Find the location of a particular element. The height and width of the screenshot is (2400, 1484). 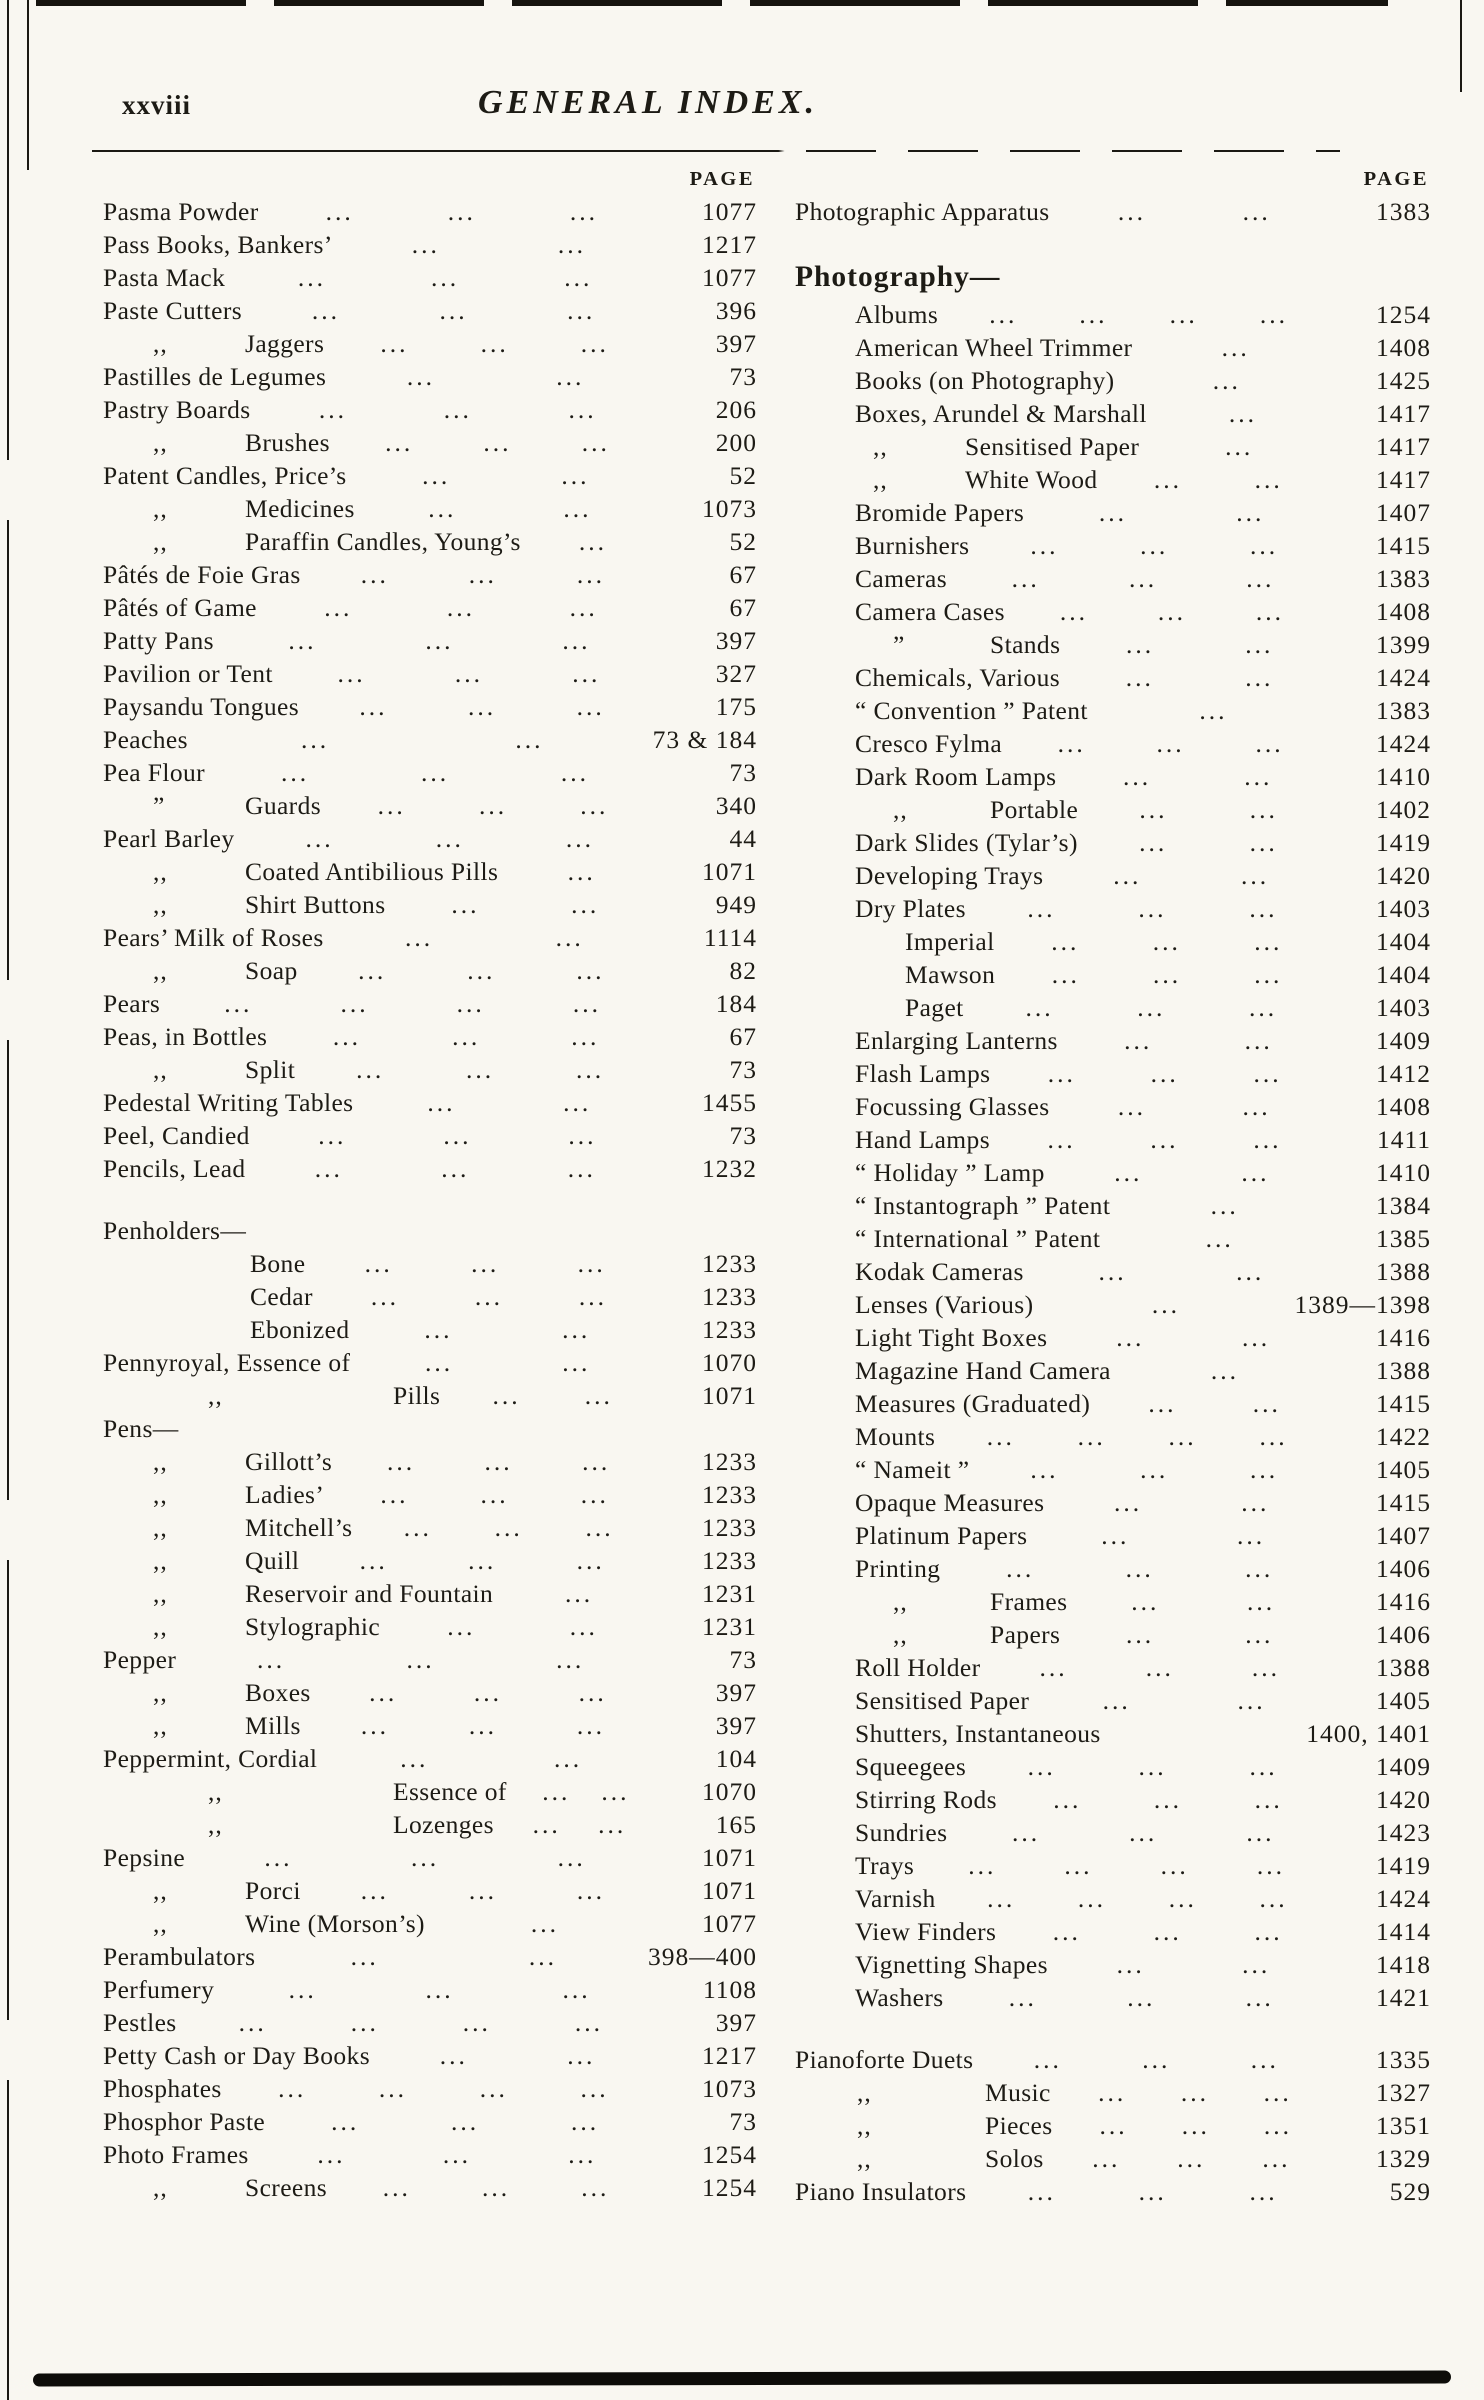

entry-label: Bromide Papers is located at coordinates (940, 512).